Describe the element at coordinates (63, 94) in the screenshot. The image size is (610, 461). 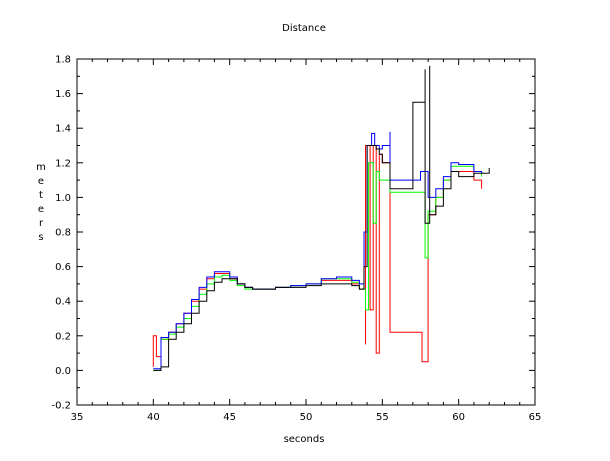
I see `y-tick-label: 1.6` at that location.